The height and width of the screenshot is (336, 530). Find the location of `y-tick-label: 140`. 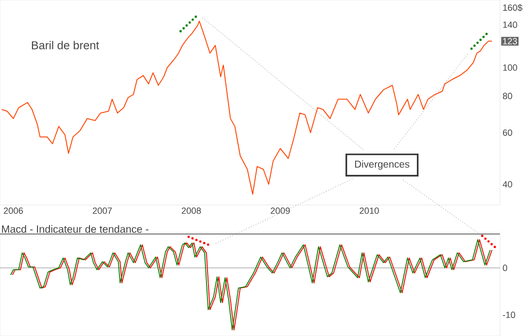

y-tick-label: 140 is located at coordinates (510, 25).